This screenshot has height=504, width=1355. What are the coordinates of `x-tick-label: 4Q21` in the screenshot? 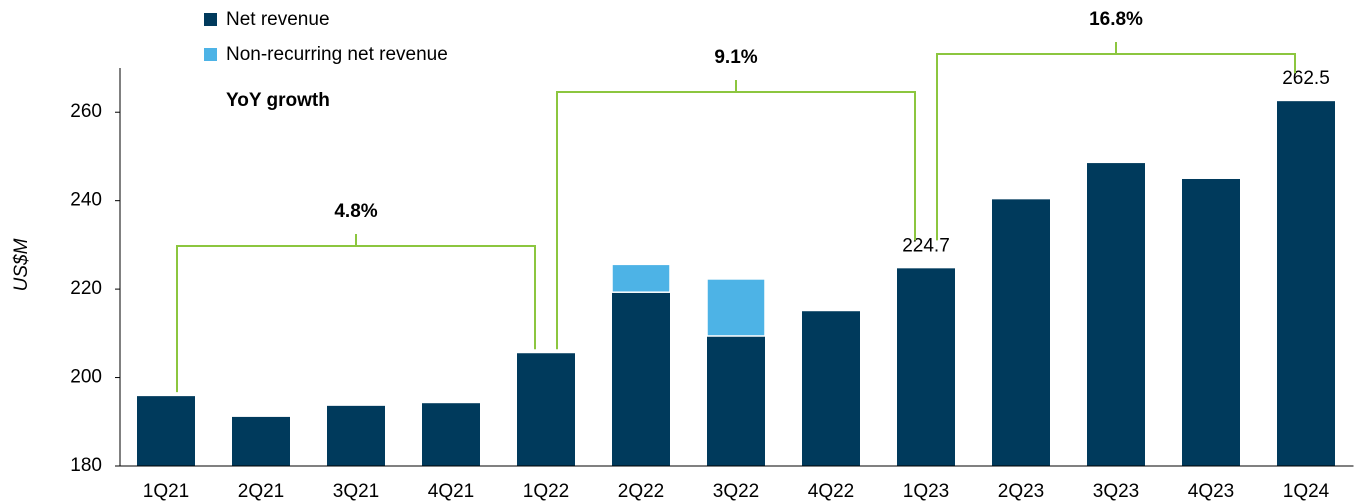 It's located at (451, 491).